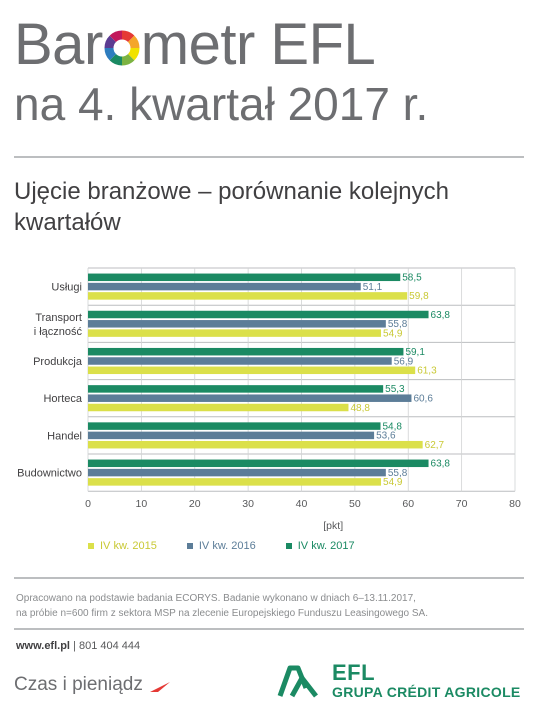 The height and width of the screenshot is (719, 540). I want to click on bar-value-label: 55,3, so click(395, 389).